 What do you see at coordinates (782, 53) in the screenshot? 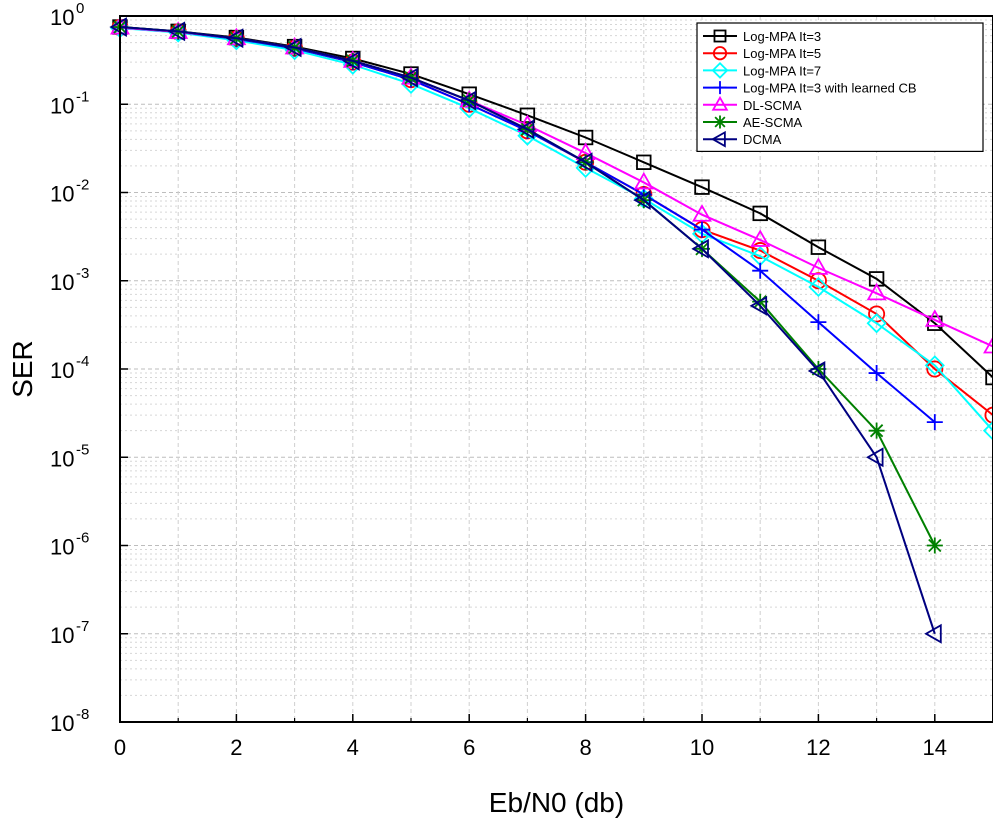
I see `legend-label: Log-MPA It=5` at bounding box center [782, 53].